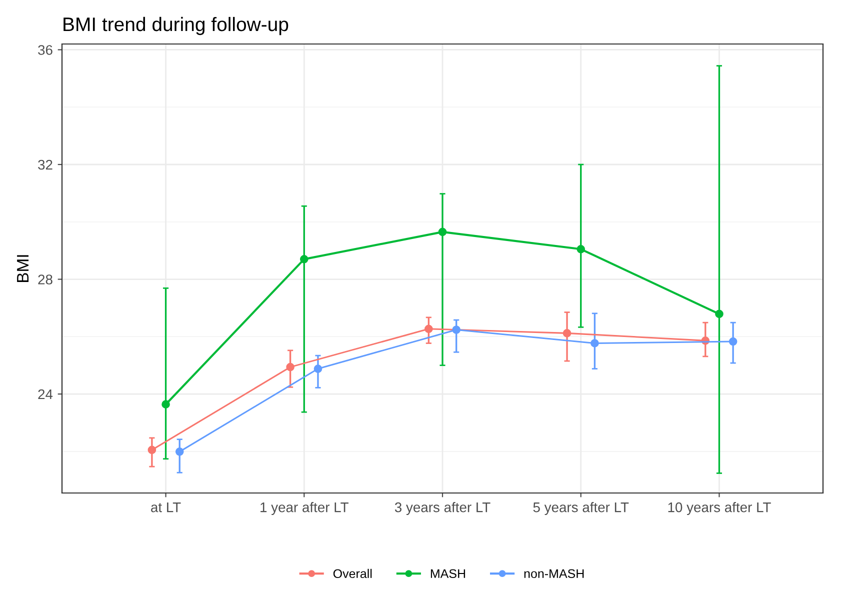  I want to click on x-tick-label: 1 year after LT, so click(304, 508).